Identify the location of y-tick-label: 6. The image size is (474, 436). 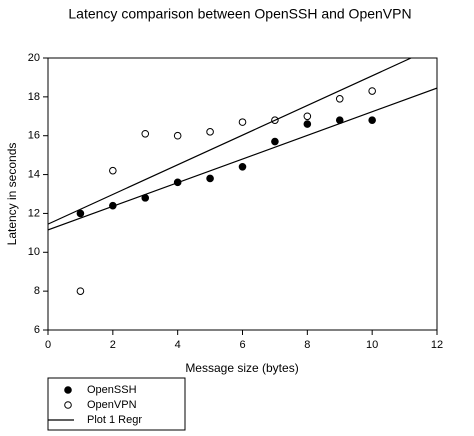
(37, 330).